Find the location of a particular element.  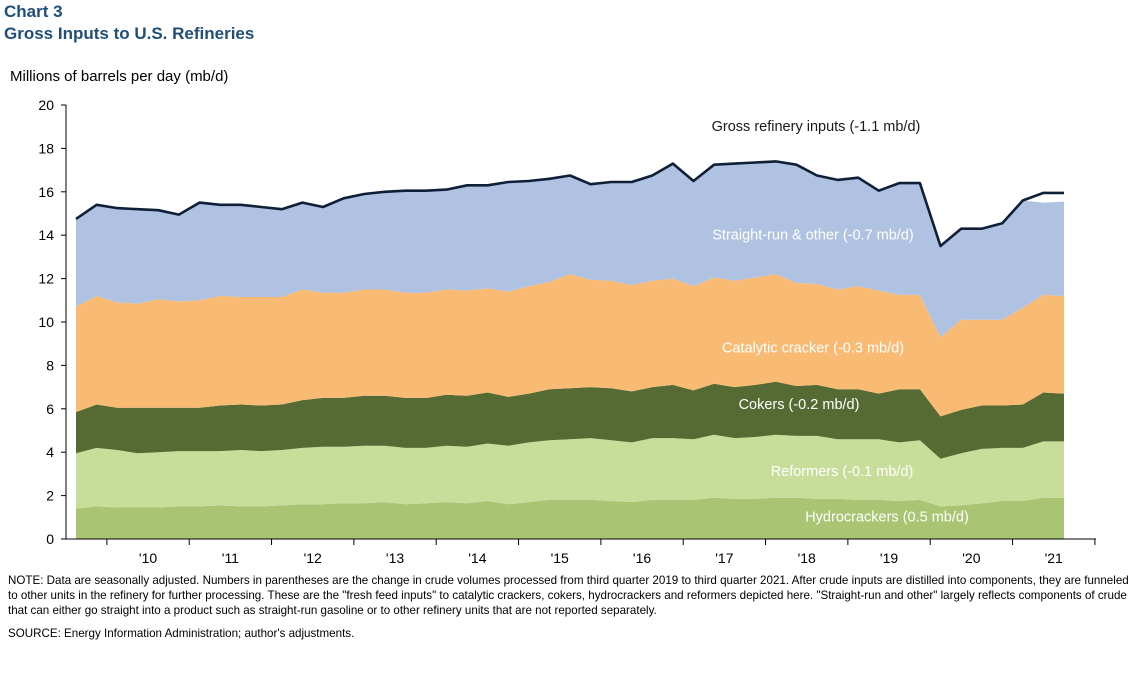

series-label-catalytic: Catalytic cracker (-0.3 mb/d) is located at coordinates (813, 348).